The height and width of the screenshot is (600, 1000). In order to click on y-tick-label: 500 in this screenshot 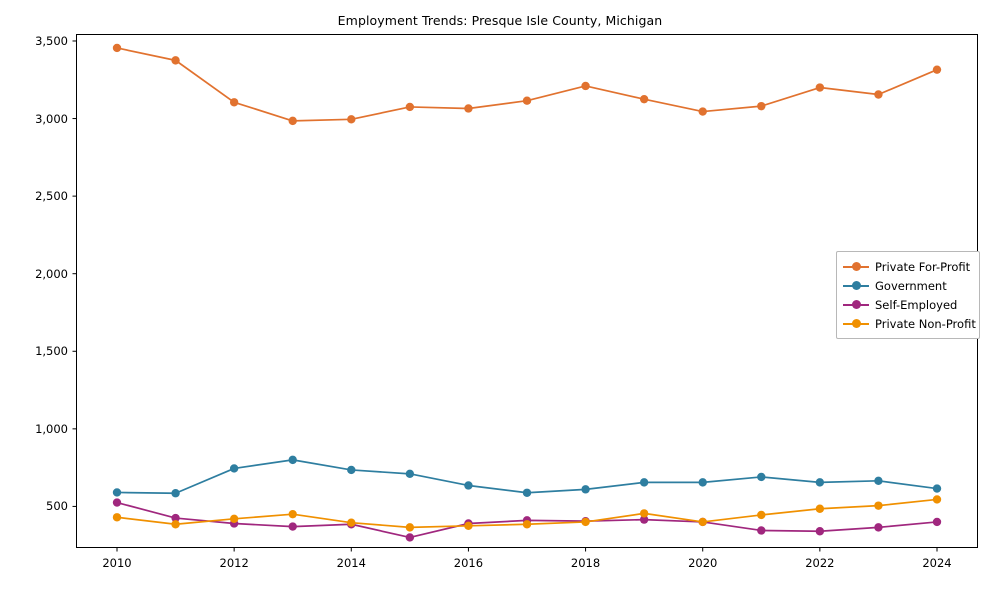, I will do `click(57, 506)`.